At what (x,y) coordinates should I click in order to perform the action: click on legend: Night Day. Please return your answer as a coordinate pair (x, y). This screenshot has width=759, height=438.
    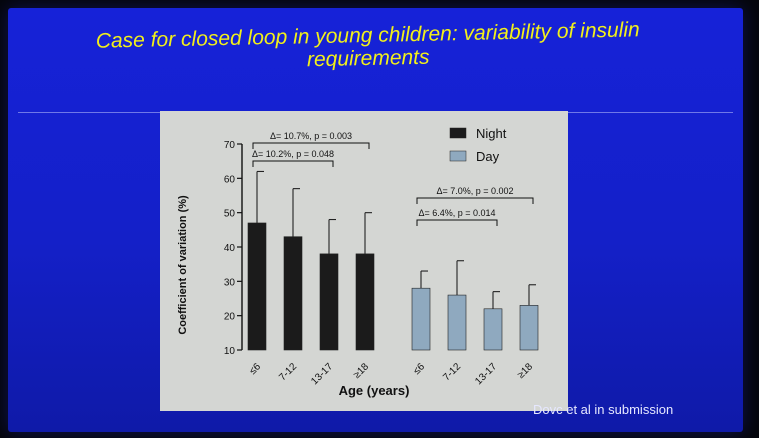
    Looking at the image, I should click on (478, 145).